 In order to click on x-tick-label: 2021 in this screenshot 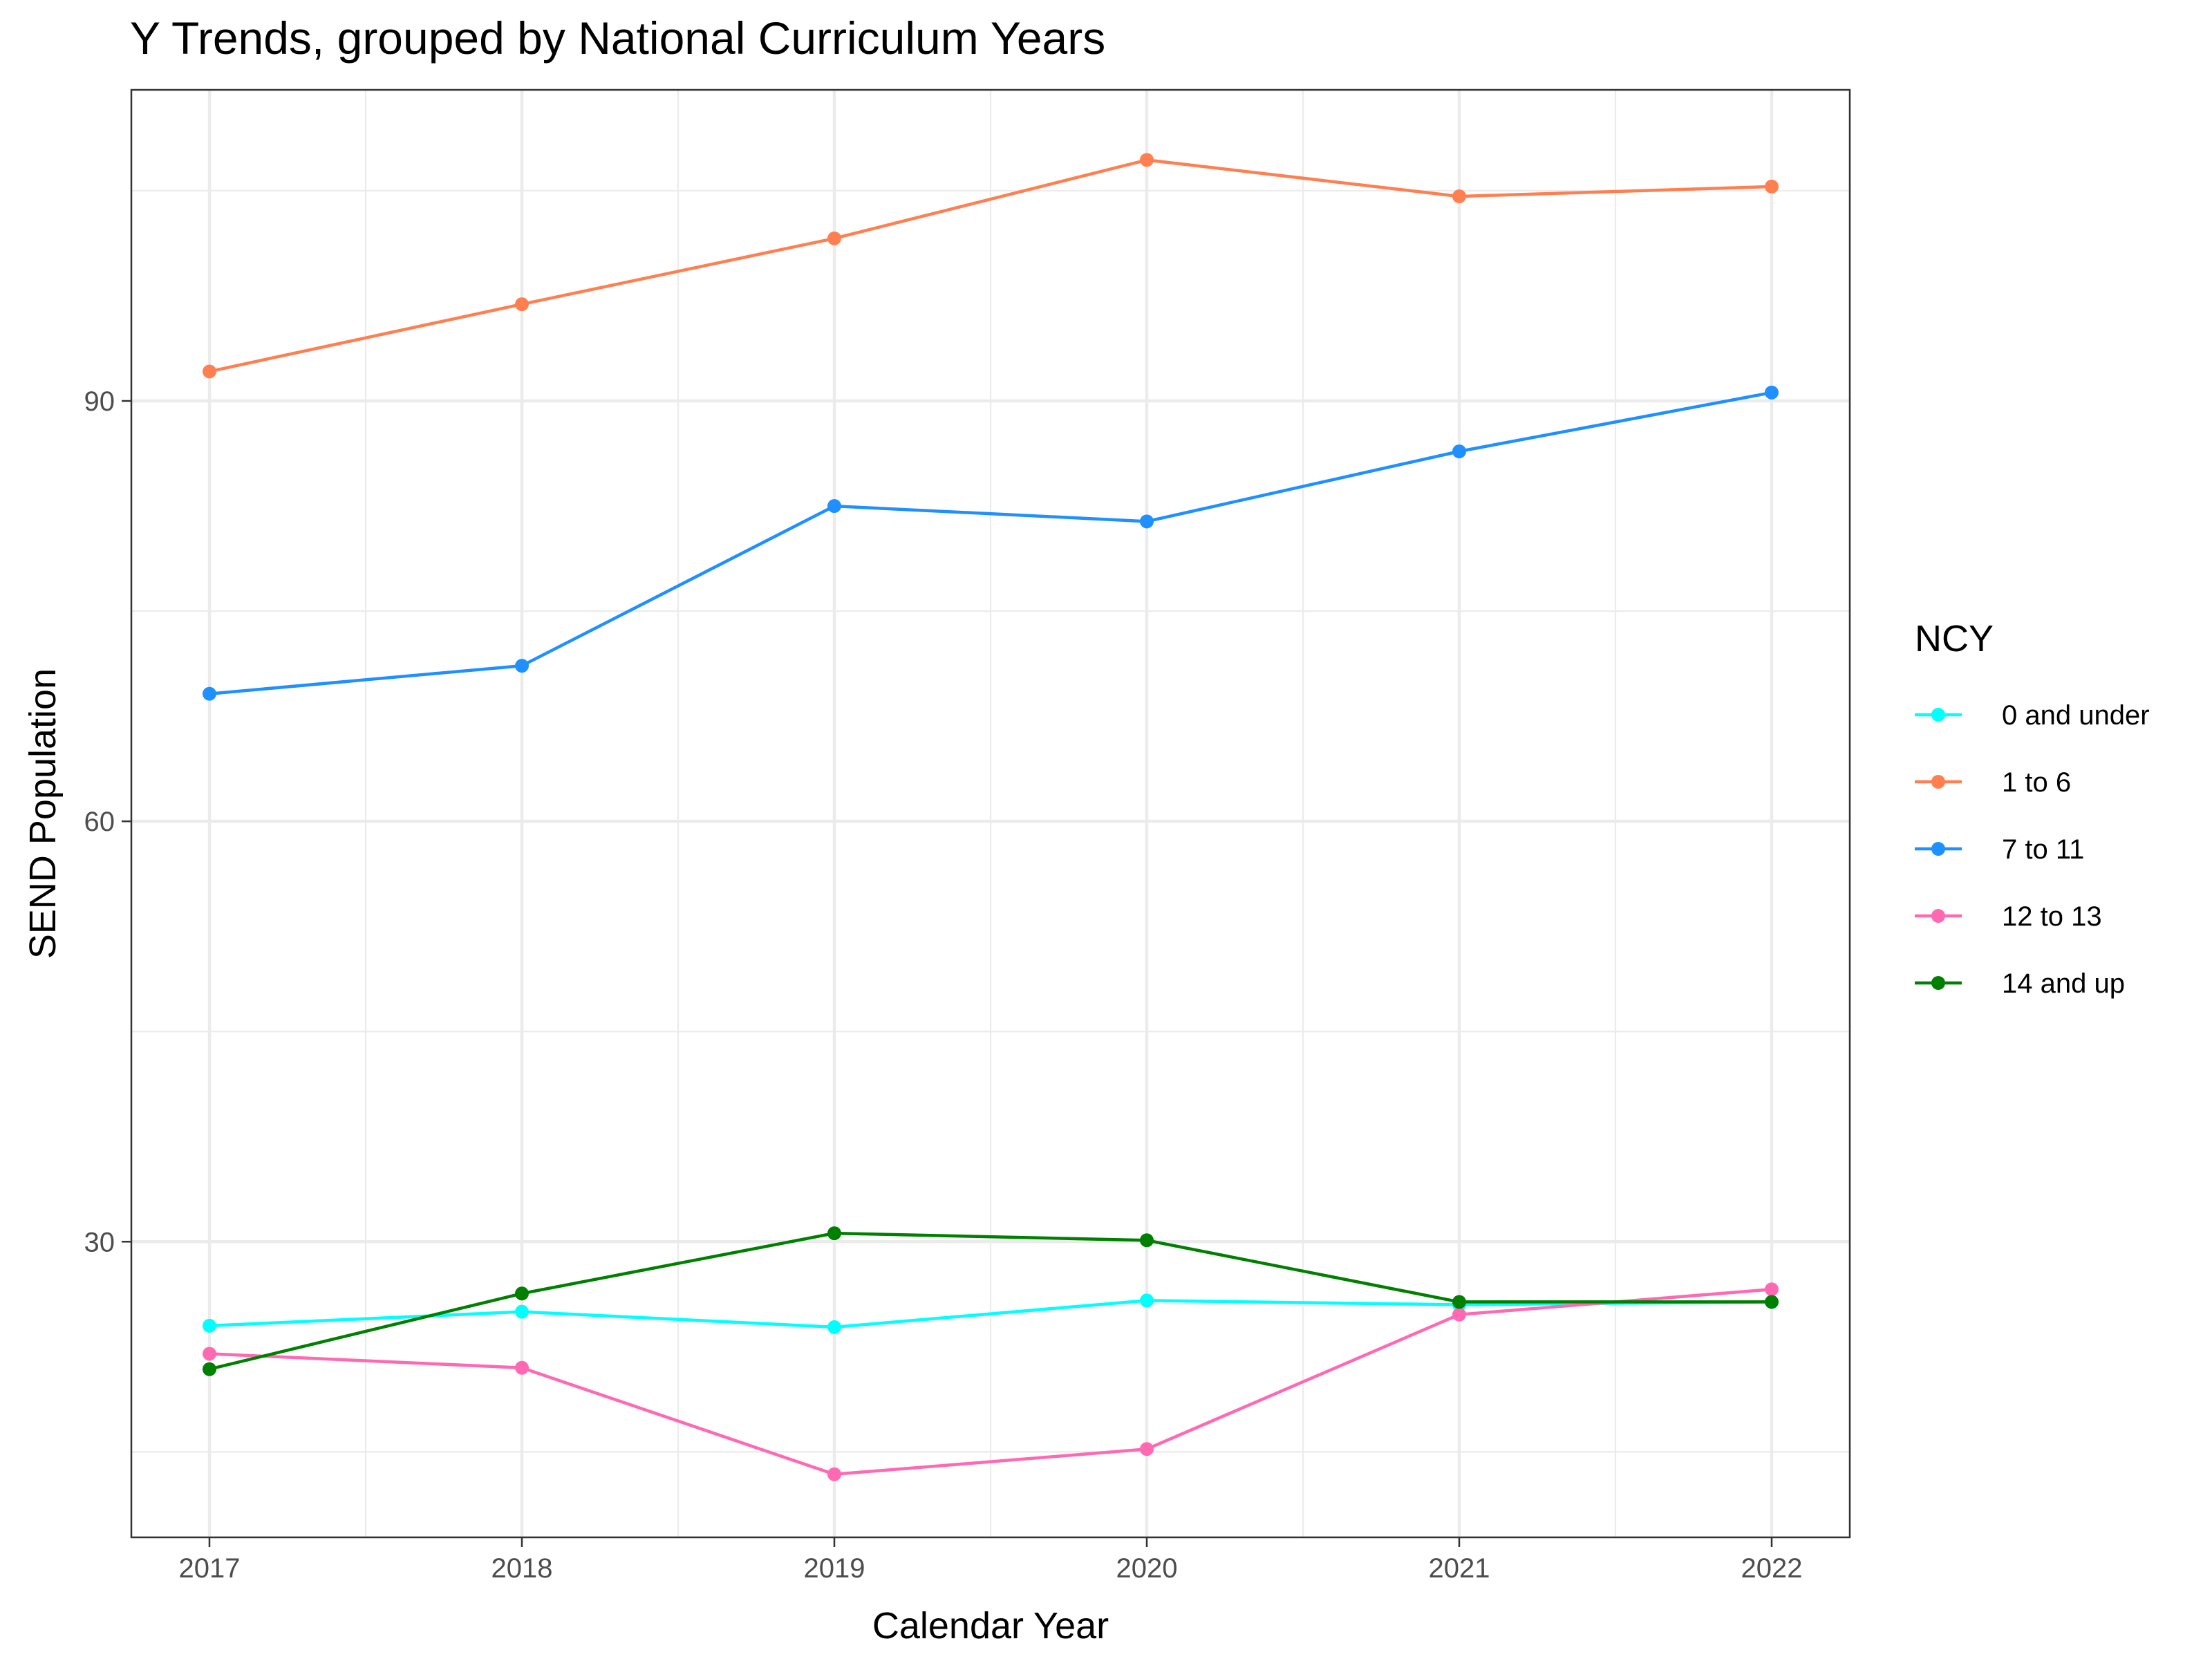, I will do `click(1460, 1568)`.